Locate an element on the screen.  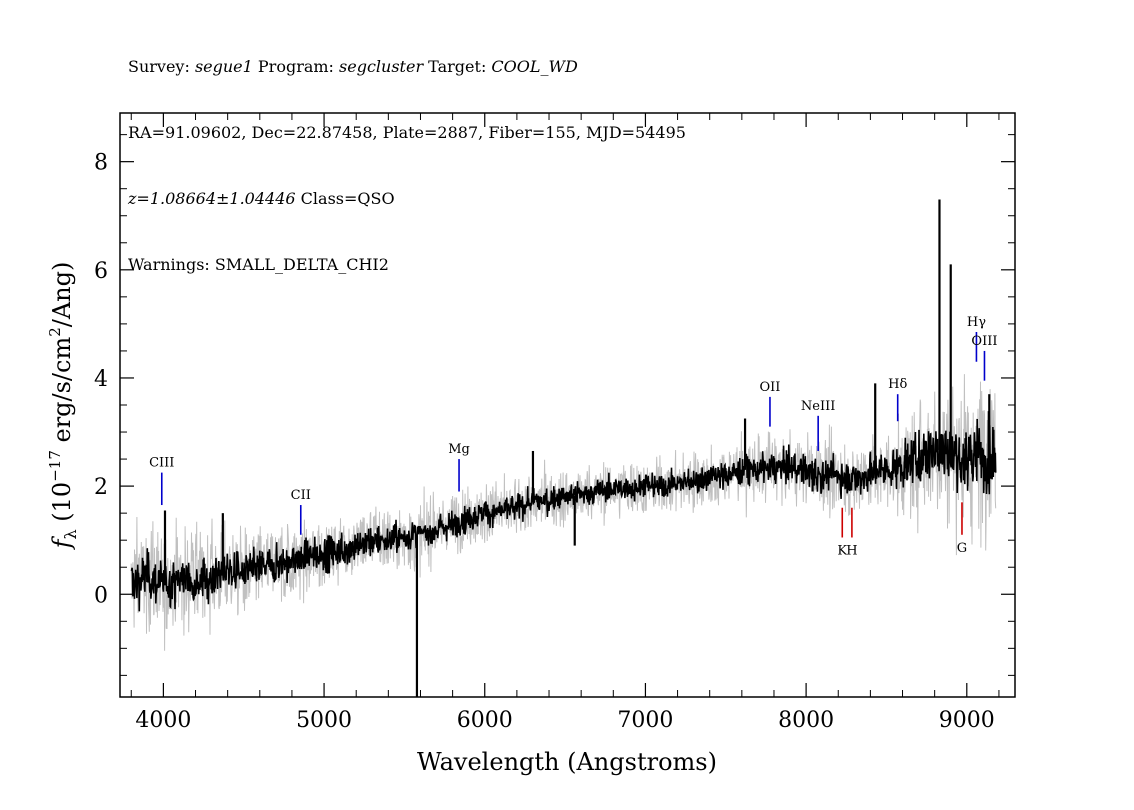
header-line-warnings: Warnings: SMALL_DELTA_CHI2 is located at coordinates (258, 264).